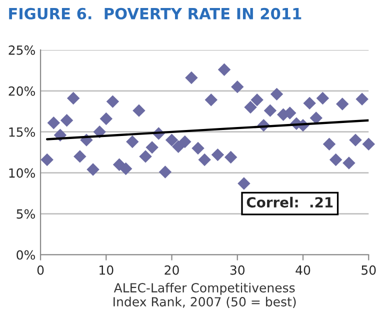 This screenshot has height=333, width=386. What do you see at coordinates (237, 270) in the screenshot?
I see `x-tick-label: 30` at bounding box center [237, 270].